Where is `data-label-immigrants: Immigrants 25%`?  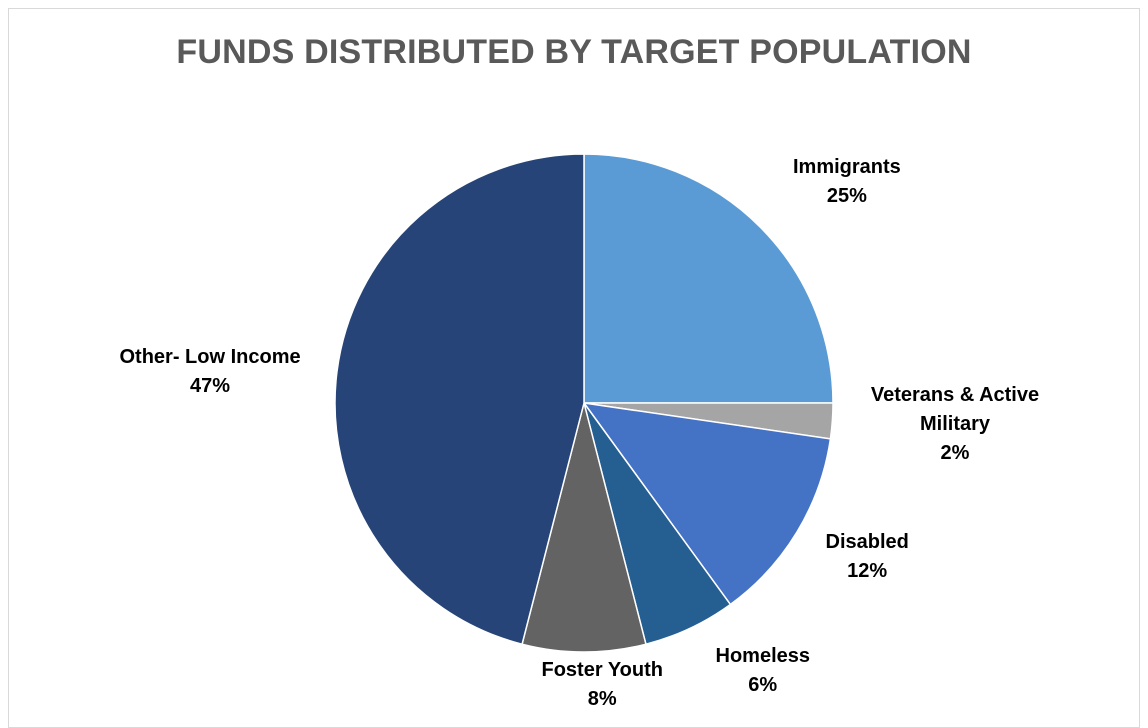
data-label-immigrants: Immigrants 25% is located at coordinates (847, 182).